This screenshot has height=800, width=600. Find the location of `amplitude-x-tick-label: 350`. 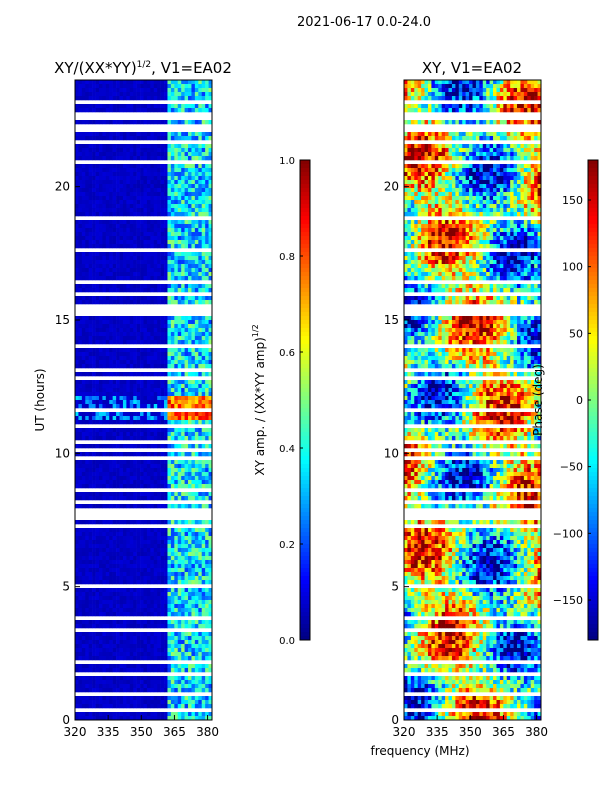

amplitude-x-tick-label: 350 is located at coordinates (141, 732).